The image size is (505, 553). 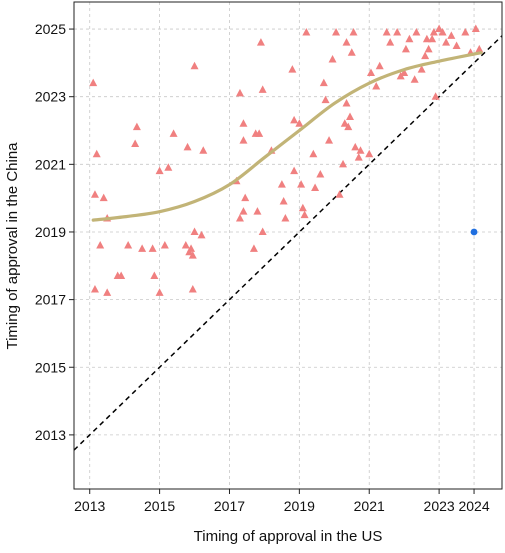 I want to click on x-tick-label: 2023, so click(x=439, y=506).